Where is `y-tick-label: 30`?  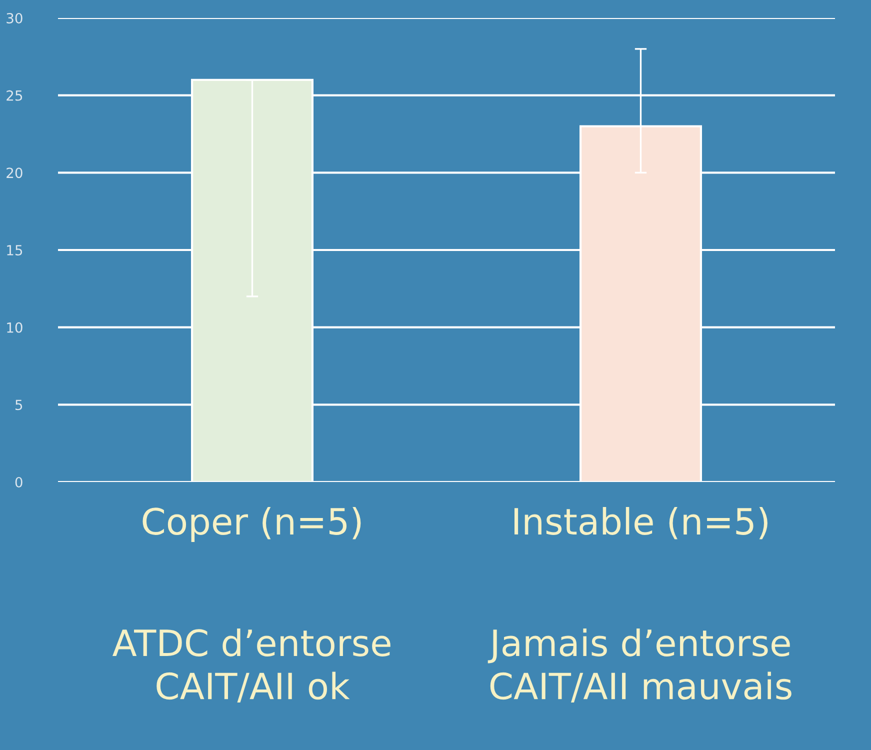
y-tick-label: 30 is located at coordinates (14, 18).